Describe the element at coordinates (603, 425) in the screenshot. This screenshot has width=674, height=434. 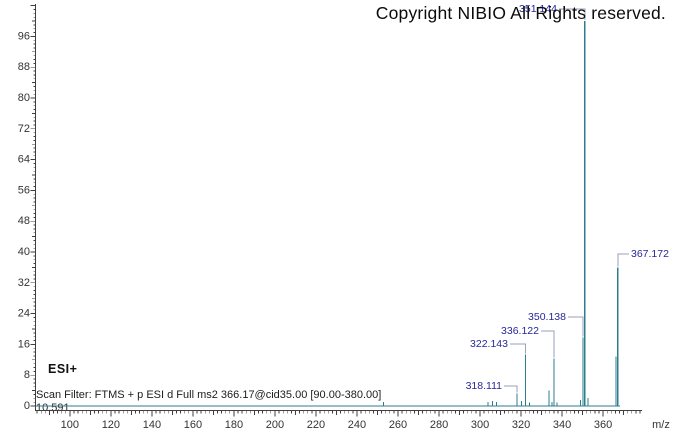
I see `x-tick-label: 360` at that location.